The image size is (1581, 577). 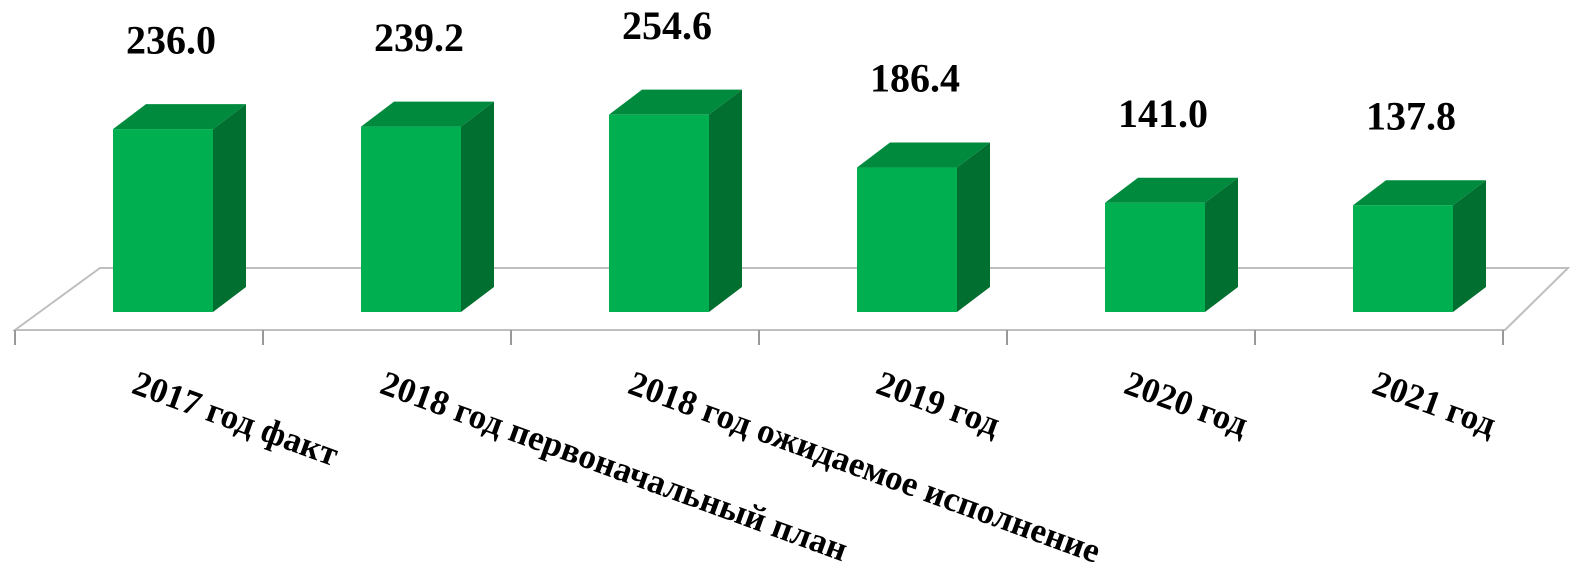 What do you see at coordinates (1187, 403) in the screenshot?
I see `x-tick-label: 2020 год` at bounding box center [1187, 403].